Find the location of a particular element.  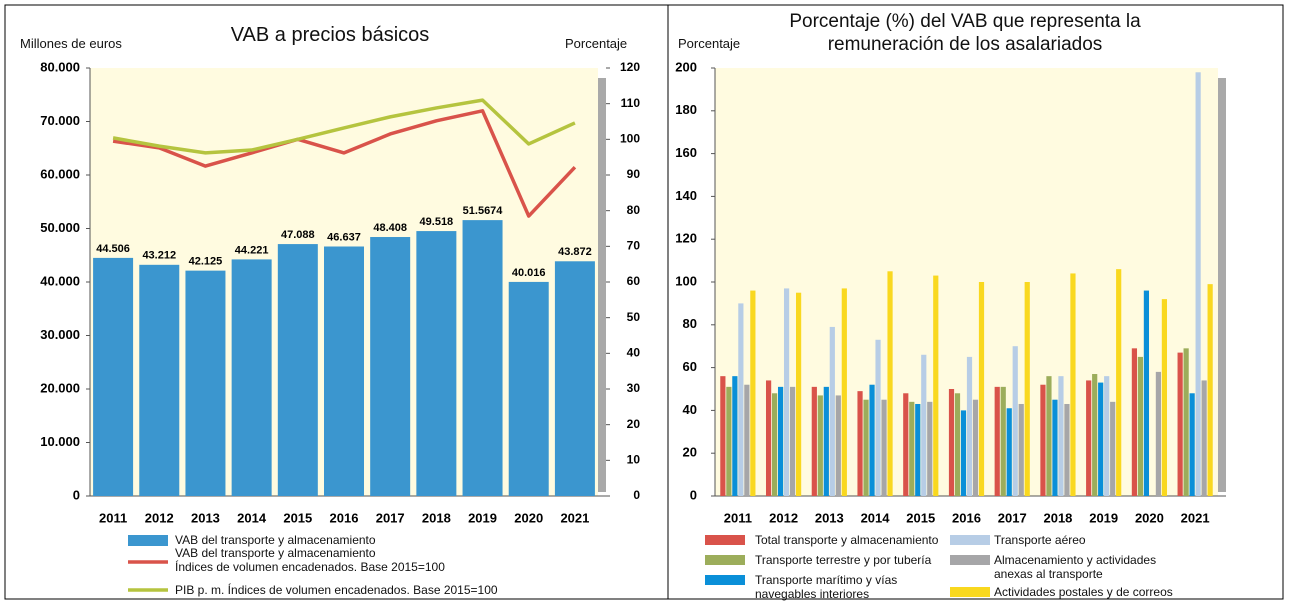

legend-label: VAB del transporte y almacenamiento is located at coordinates (275, 540).